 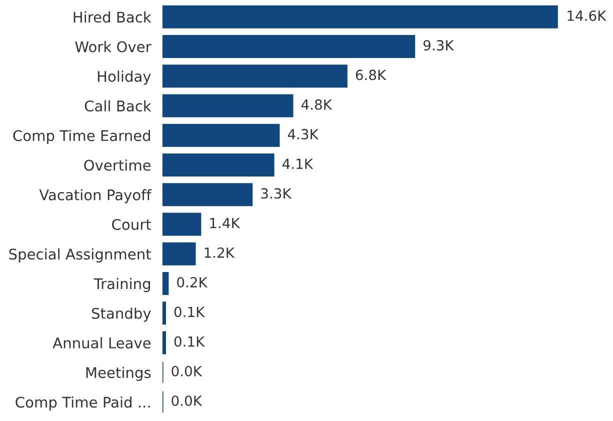 What do you see at coordinates (81, 137) in the screenshot?
I see `y-tick-label: Comp Time Earned` at bounding box center [81, 137].